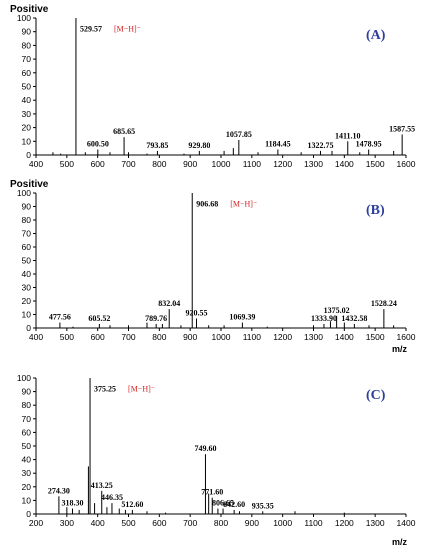 The width and height of the screenshot is (422, 550). I want to click on polarity-label: Positive, so click(29, 9).